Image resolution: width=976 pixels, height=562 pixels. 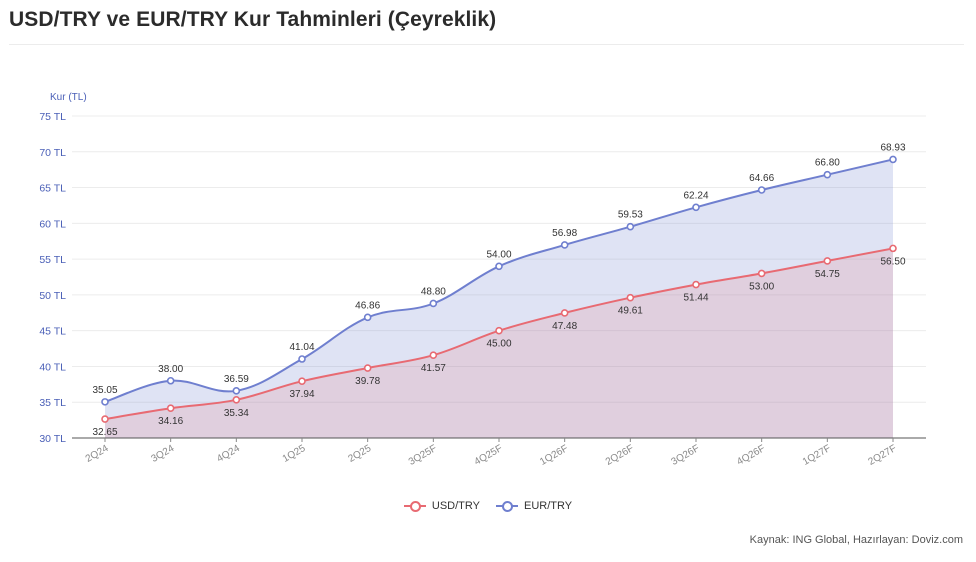 What do you see at coordinates (359, 454) in the screenshot?
I see `x-tick-label: 2Q25` at bounding box center [359, 454].